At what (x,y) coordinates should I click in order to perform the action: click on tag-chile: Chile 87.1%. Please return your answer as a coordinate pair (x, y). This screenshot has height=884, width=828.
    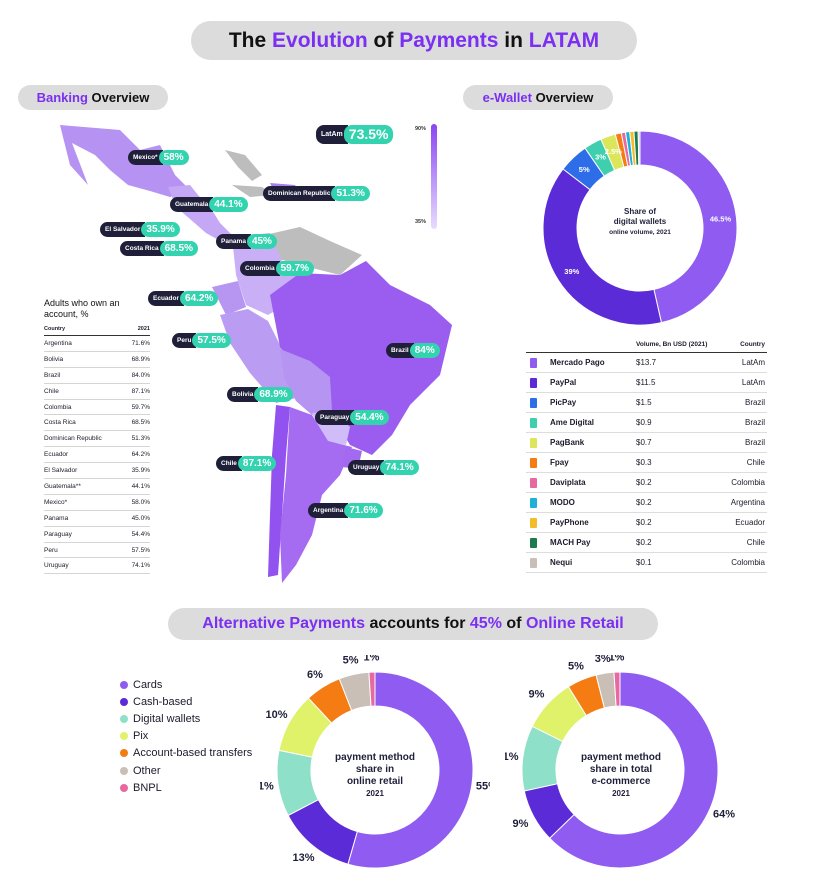
    Looking at the image, I should click on (246, 463).